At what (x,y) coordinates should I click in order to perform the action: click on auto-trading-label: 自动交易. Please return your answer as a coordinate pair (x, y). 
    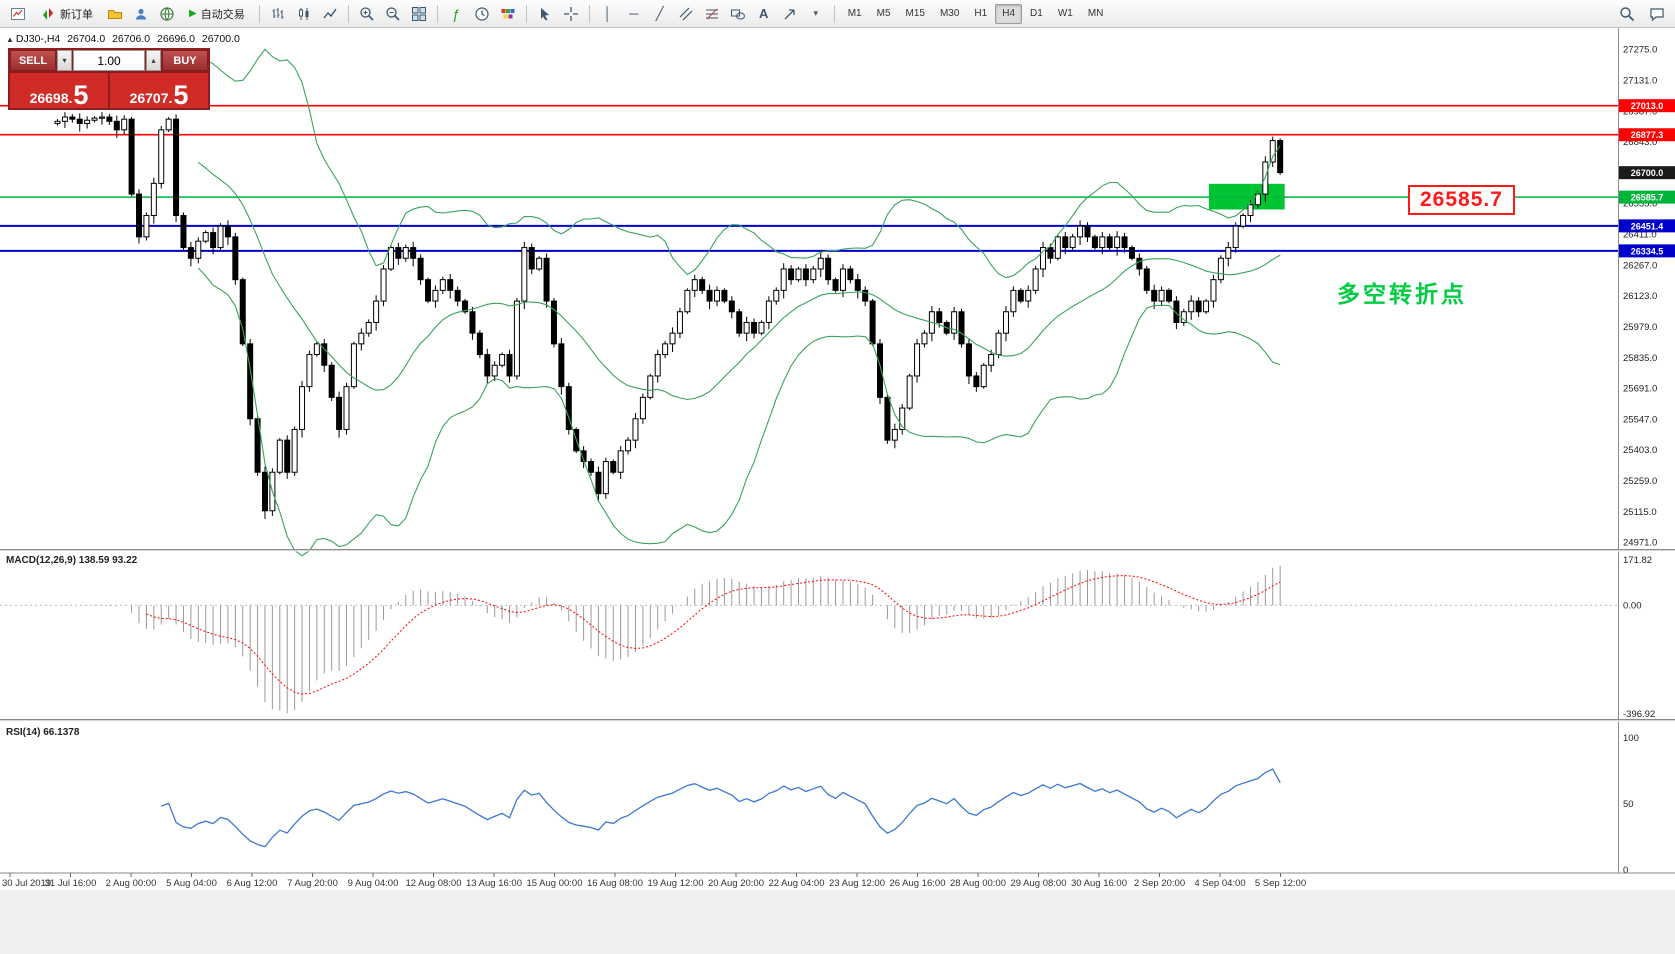
    Looking at the image, I should click on (222, 14).